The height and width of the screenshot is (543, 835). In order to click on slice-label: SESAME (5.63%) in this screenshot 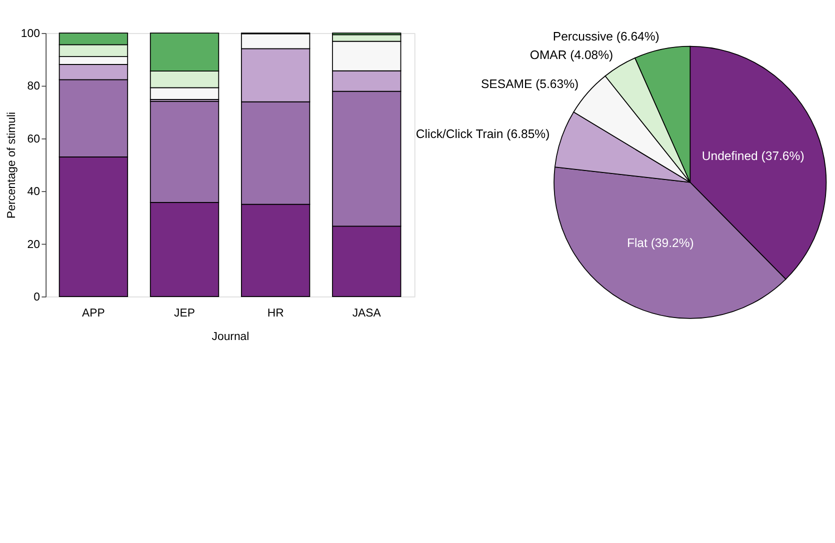, I will do `click(529, 83)`.